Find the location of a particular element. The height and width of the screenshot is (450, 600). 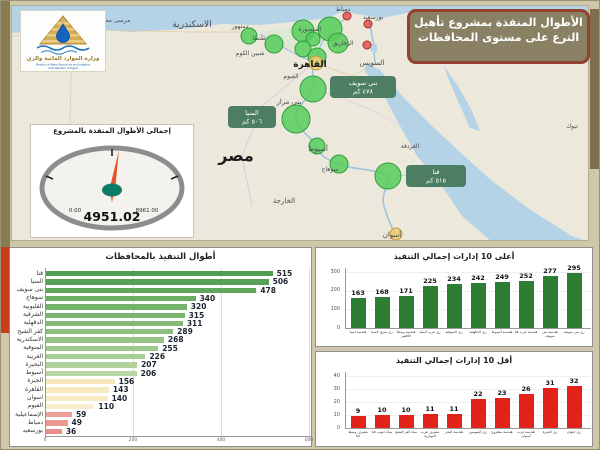

department-value: 163 is located at coordinates (358, 292).